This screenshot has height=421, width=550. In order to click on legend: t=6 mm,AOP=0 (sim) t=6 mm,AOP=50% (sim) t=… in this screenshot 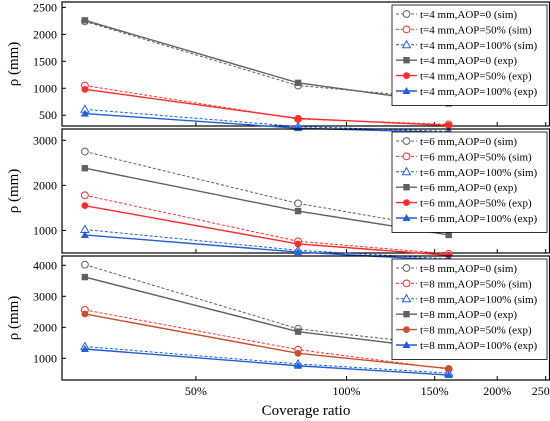, I will do `click(469, 182)`.